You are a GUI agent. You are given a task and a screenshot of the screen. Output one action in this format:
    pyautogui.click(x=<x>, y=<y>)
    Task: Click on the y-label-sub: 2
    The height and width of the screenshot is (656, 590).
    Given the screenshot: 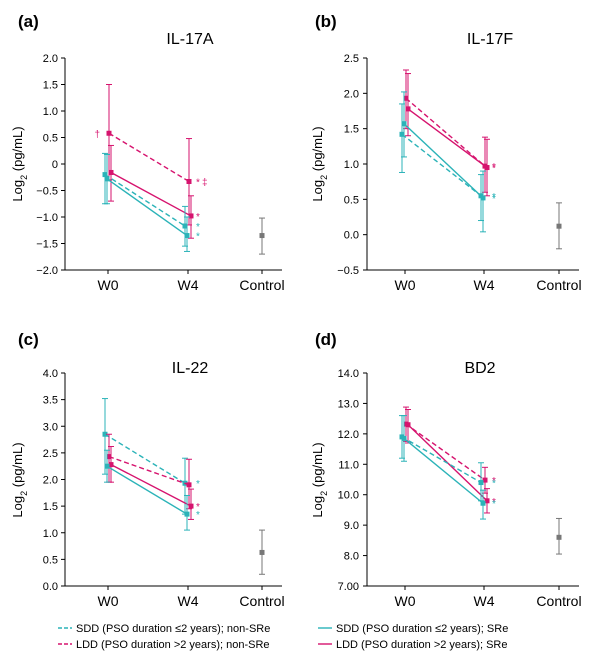 What is the action you would take?
    pyautogui.click(x=24, y=177)
    